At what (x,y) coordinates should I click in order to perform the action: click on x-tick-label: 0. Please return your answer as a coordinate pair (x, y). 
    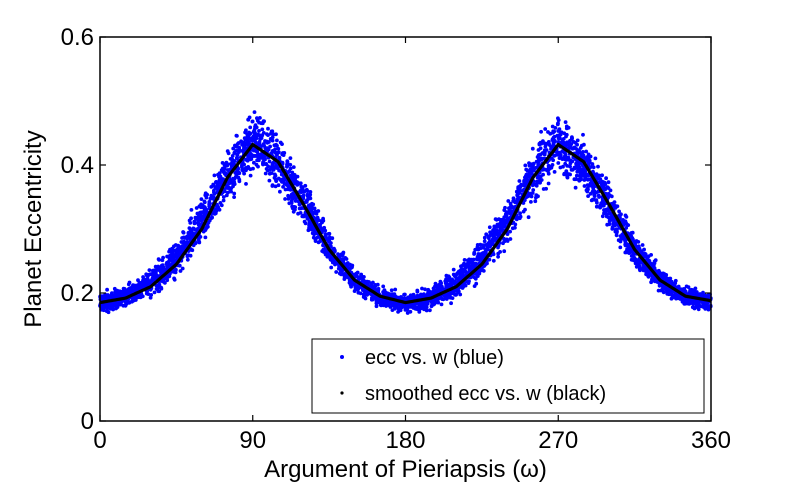
    Looking at the image, I should click on (99, 440).